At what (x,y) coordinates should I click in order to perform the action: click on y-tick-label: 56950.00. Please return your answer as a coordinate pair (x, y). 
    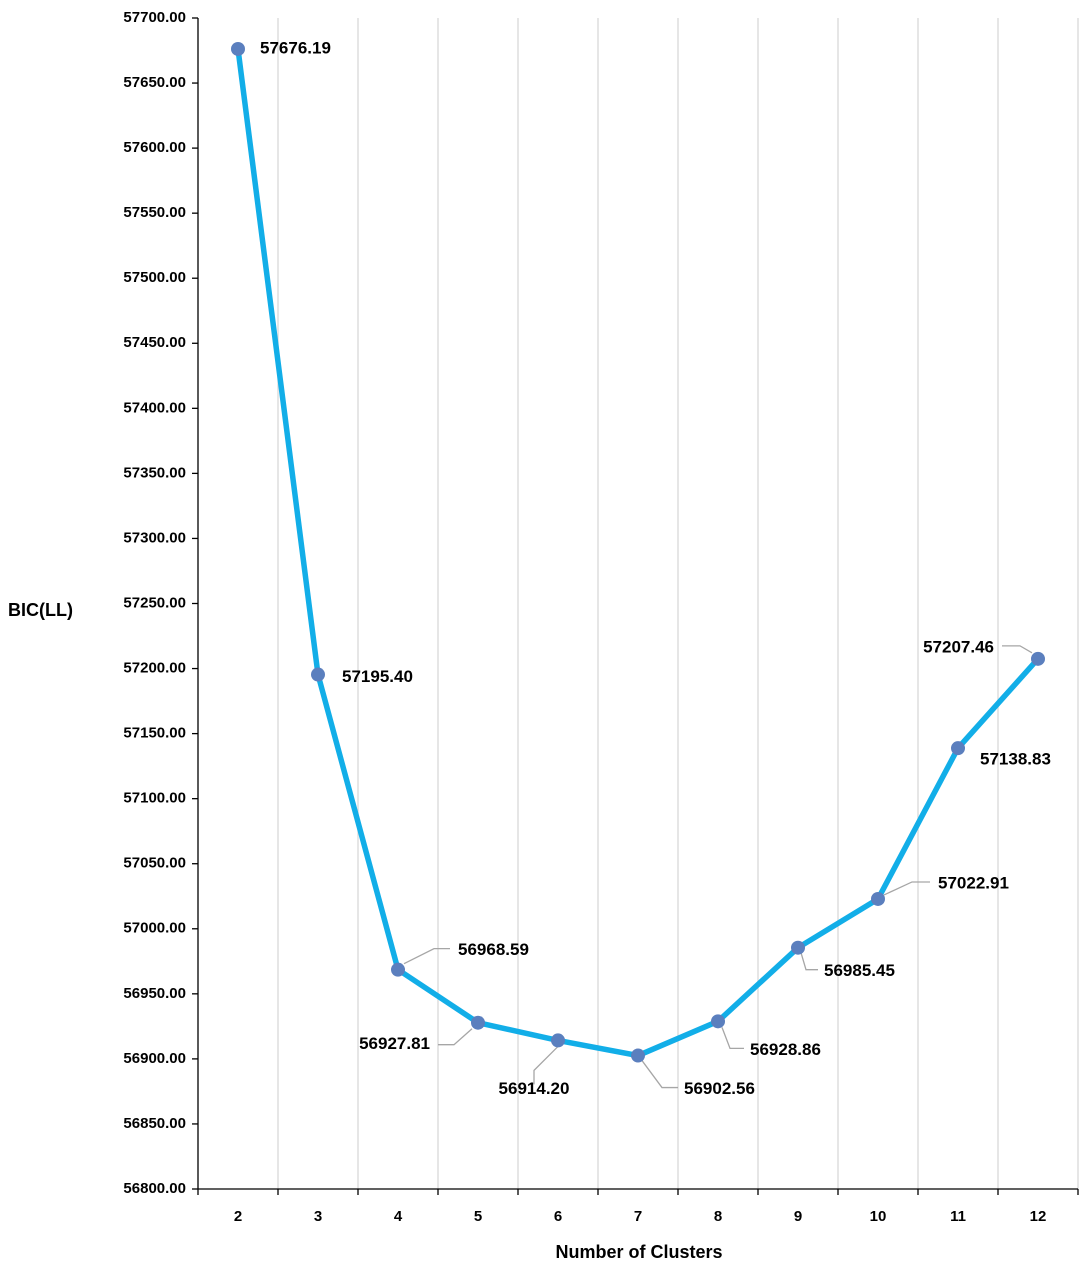
    Looking at the image, I should click on (154, 993).